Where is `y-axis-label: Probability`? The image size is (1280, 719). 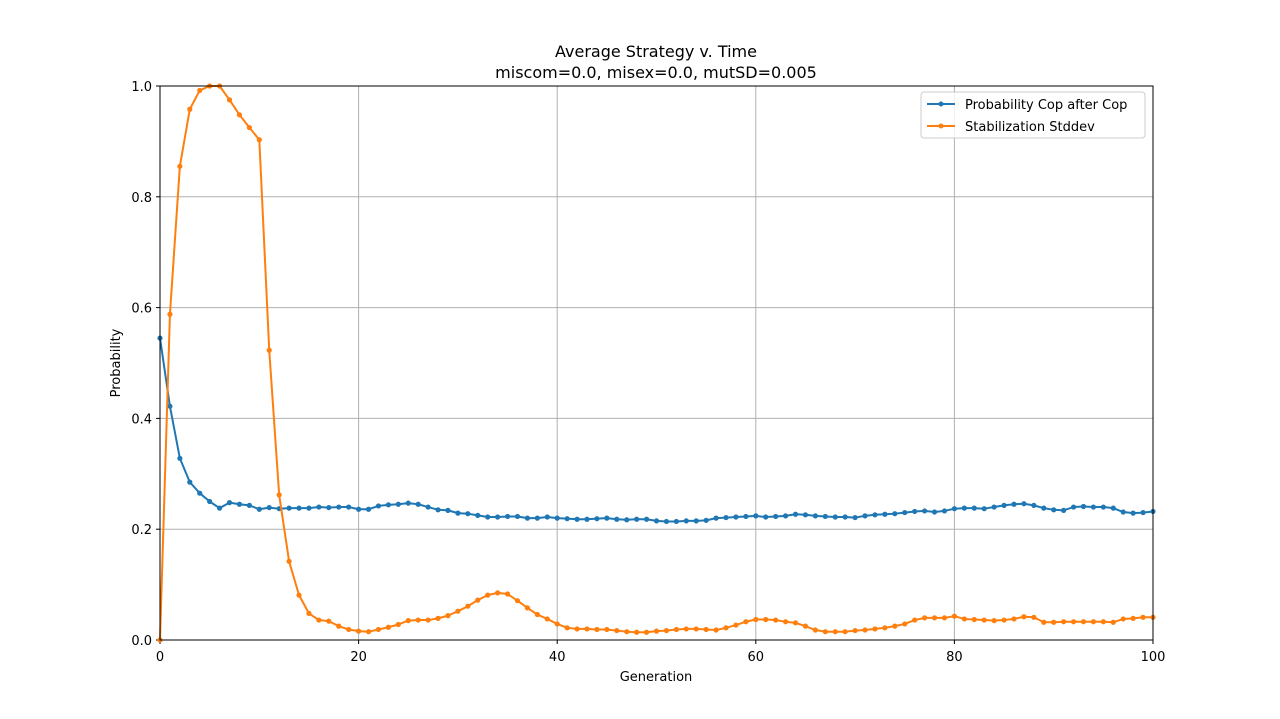
y-axis-label: Probability is located at coordinates (116, 362).